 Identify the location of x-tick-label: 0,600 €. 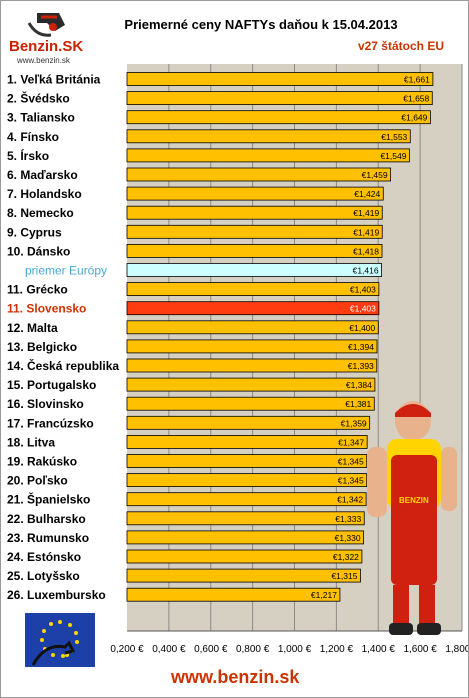
(211, 649).